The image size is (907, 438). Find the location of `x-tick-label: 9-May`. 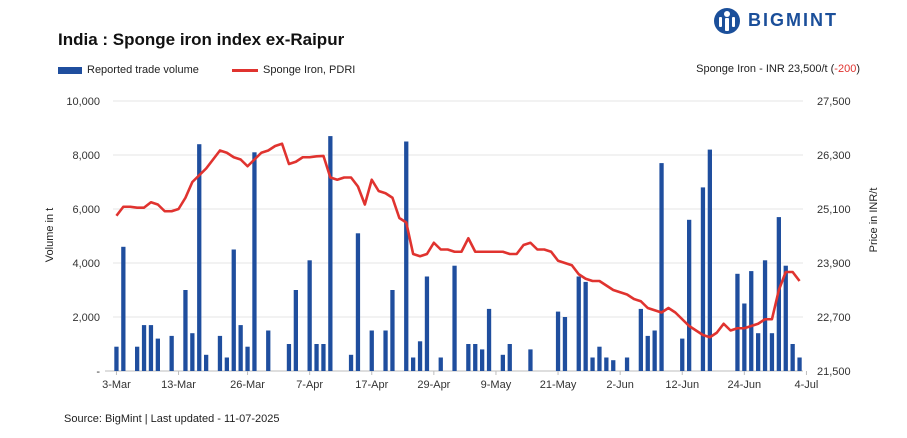

x-tick-label: 9-May is located at coordinates (496, 385).